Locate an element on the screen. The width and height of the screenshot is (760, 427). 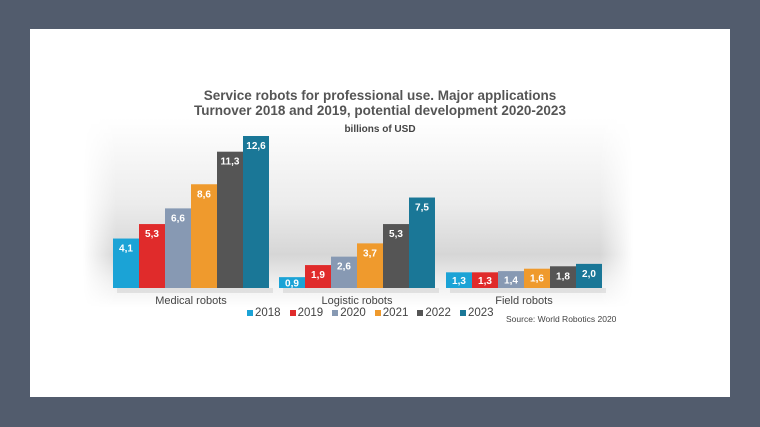
chart-source: Source: World Robotics 2020 is located at coordinates (561, 319).